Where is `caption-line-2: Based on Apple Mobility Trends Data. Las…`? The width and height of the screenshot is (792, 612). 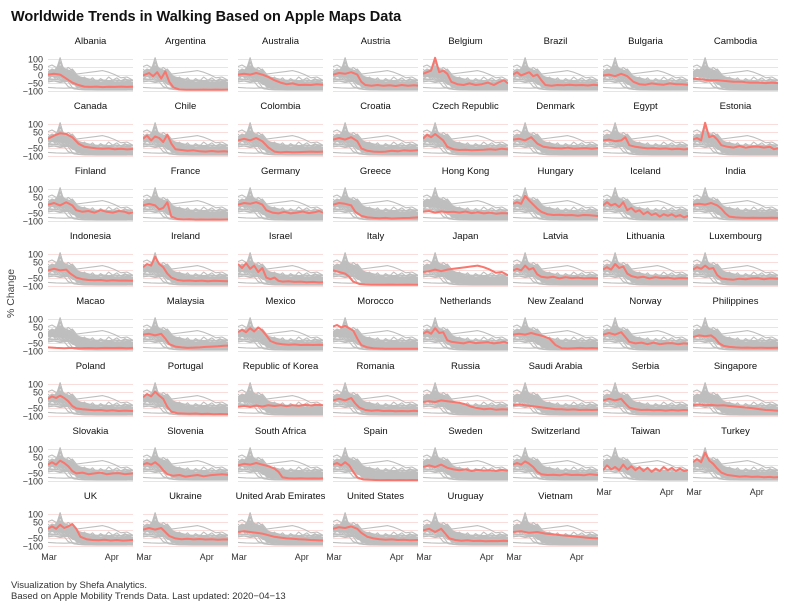 caption-line-2: Based on Apple Mobility Trends Data. Las… is located at coordinates (148, 596).